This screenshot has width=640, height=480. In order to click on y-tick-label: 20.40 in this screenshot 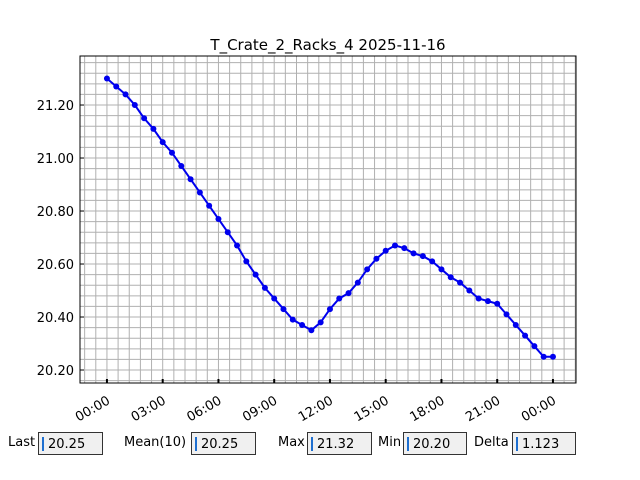, I will do `click(55, 318)`.